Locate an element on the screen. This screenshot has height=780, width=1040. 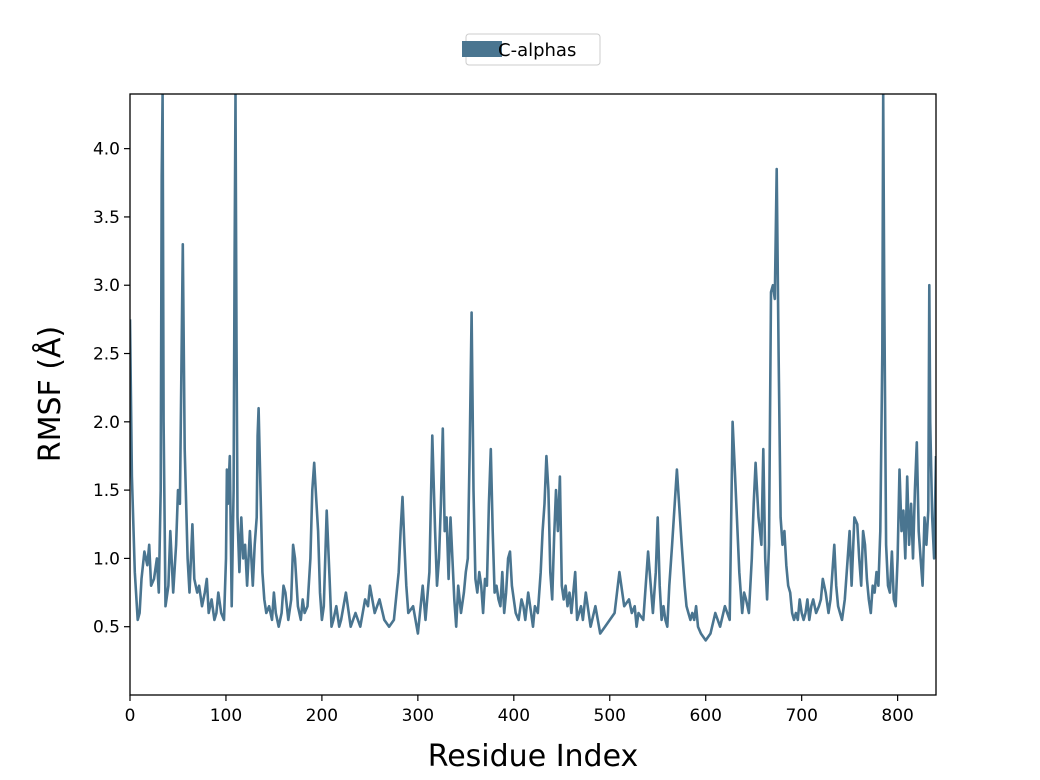
x-tick-label: 400 is located at coordinates (514, 716).